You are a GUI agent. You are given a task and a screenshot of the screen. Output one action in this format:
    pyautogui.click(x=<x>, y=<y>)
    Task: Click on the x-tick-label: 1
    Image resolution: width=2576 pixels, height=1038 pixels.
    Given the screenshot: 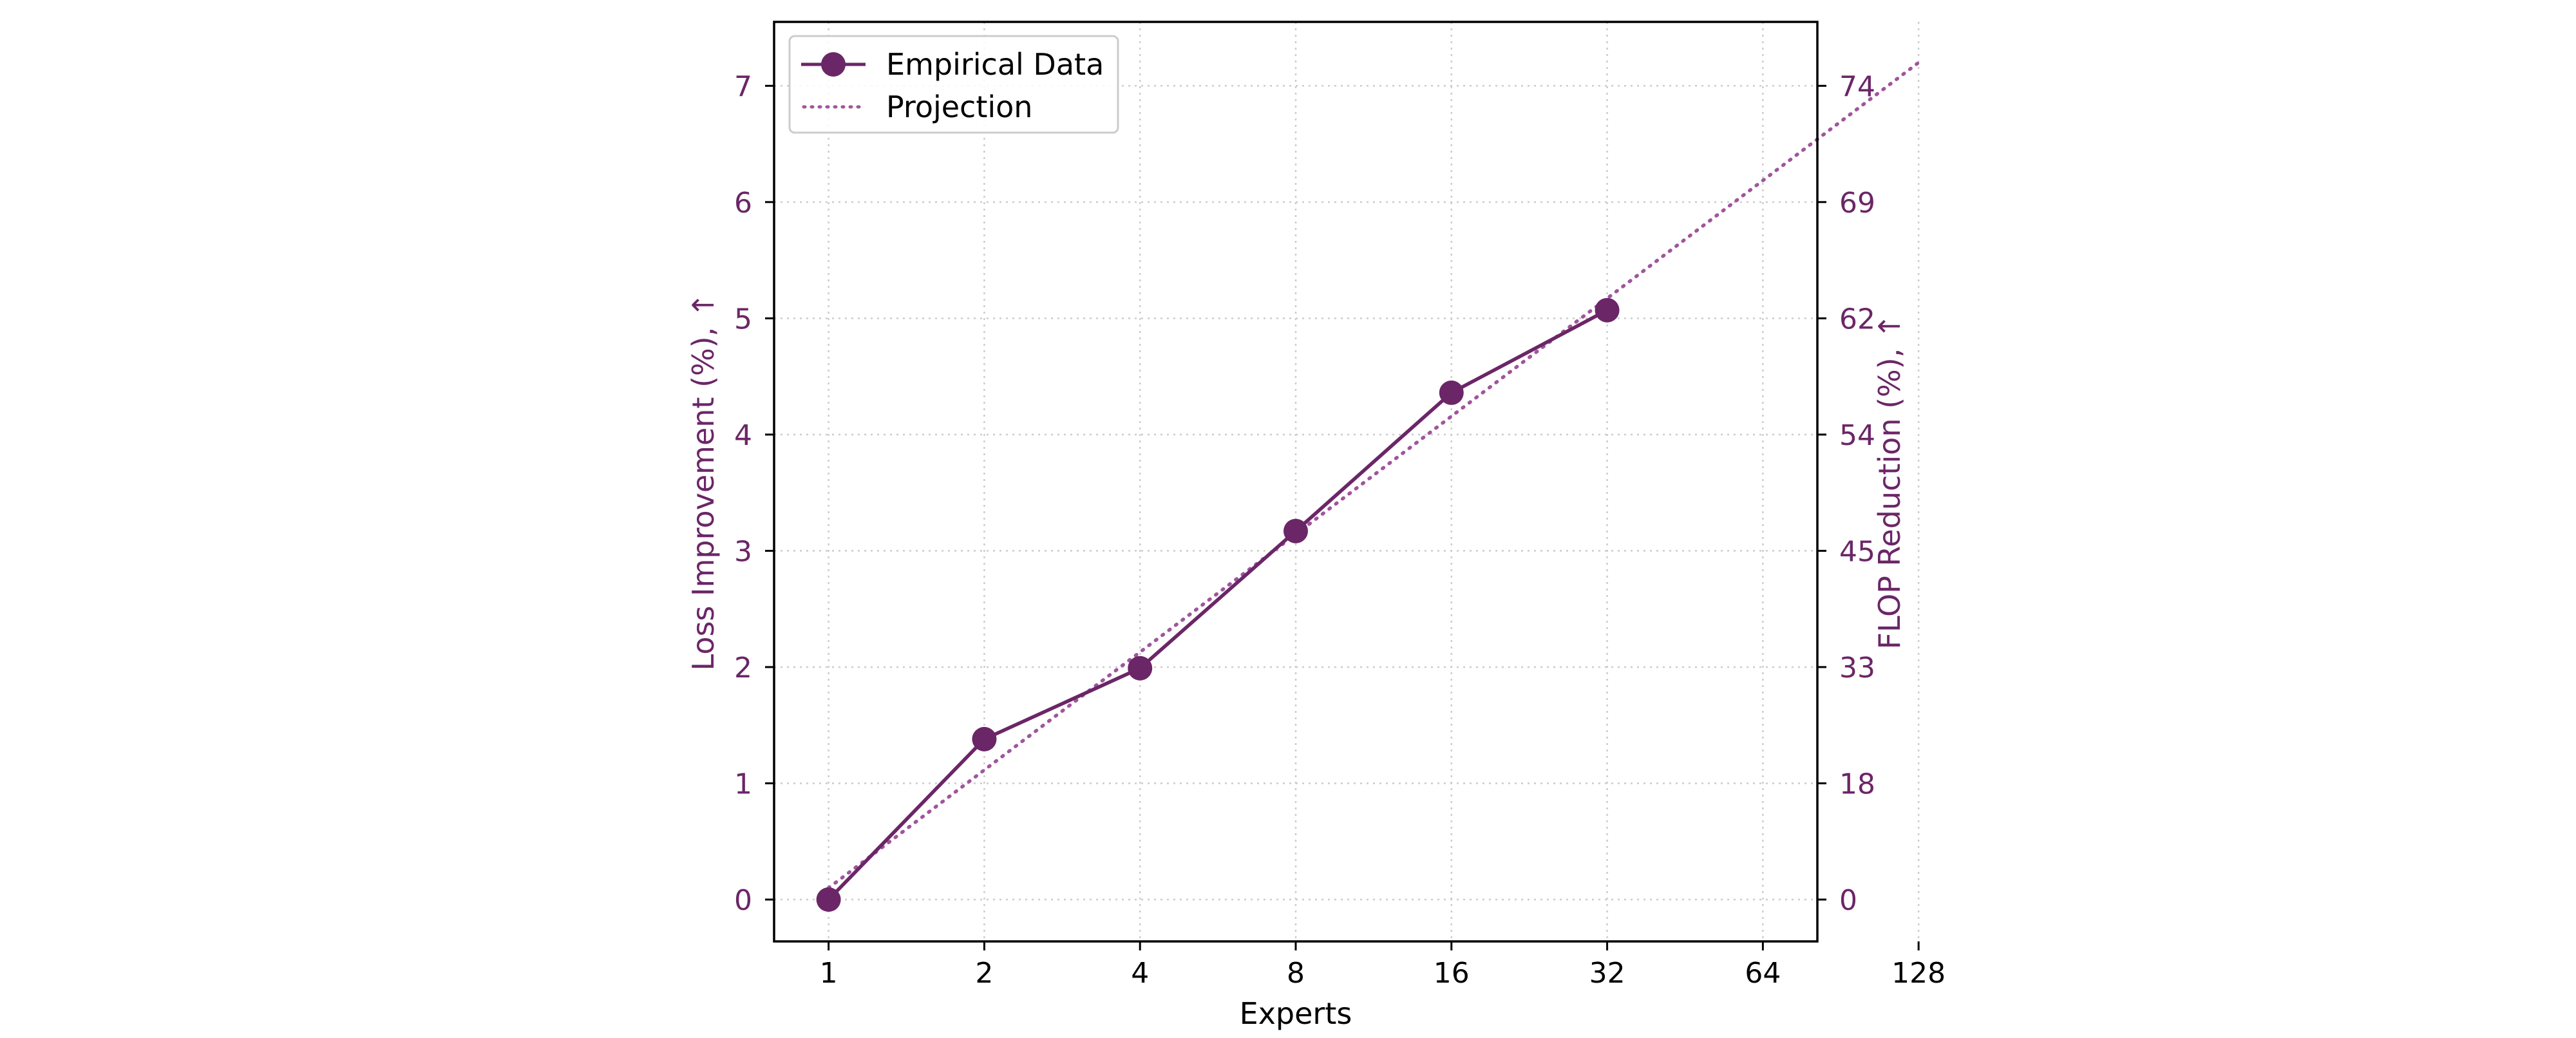 What is the action you would take?
    pyautogui.click(x=829, y=973)
    